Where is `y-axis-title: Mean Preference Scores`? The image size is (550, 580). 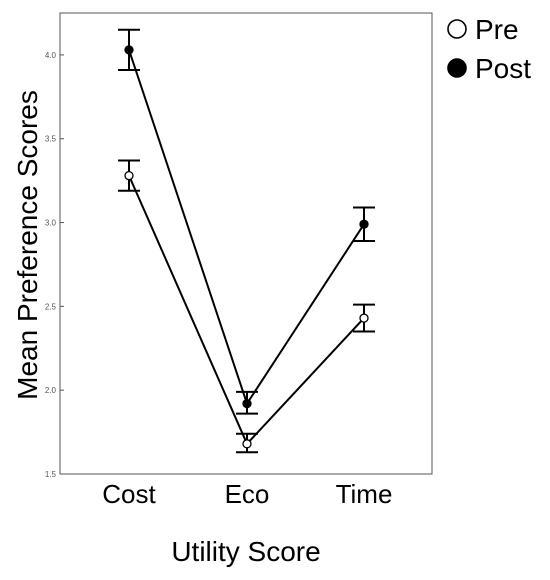
y-axis-title: Mean Preference Scores is located at coordinates (27, 245).